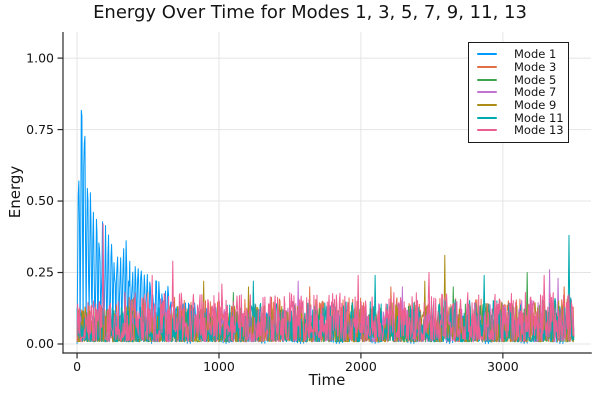 The height and width of the screenshot is (400, 600). What do you see at coordinates (77, 366) in the screenshot?
I see `x-tick-label: 0` at bounding box center [77, 366].